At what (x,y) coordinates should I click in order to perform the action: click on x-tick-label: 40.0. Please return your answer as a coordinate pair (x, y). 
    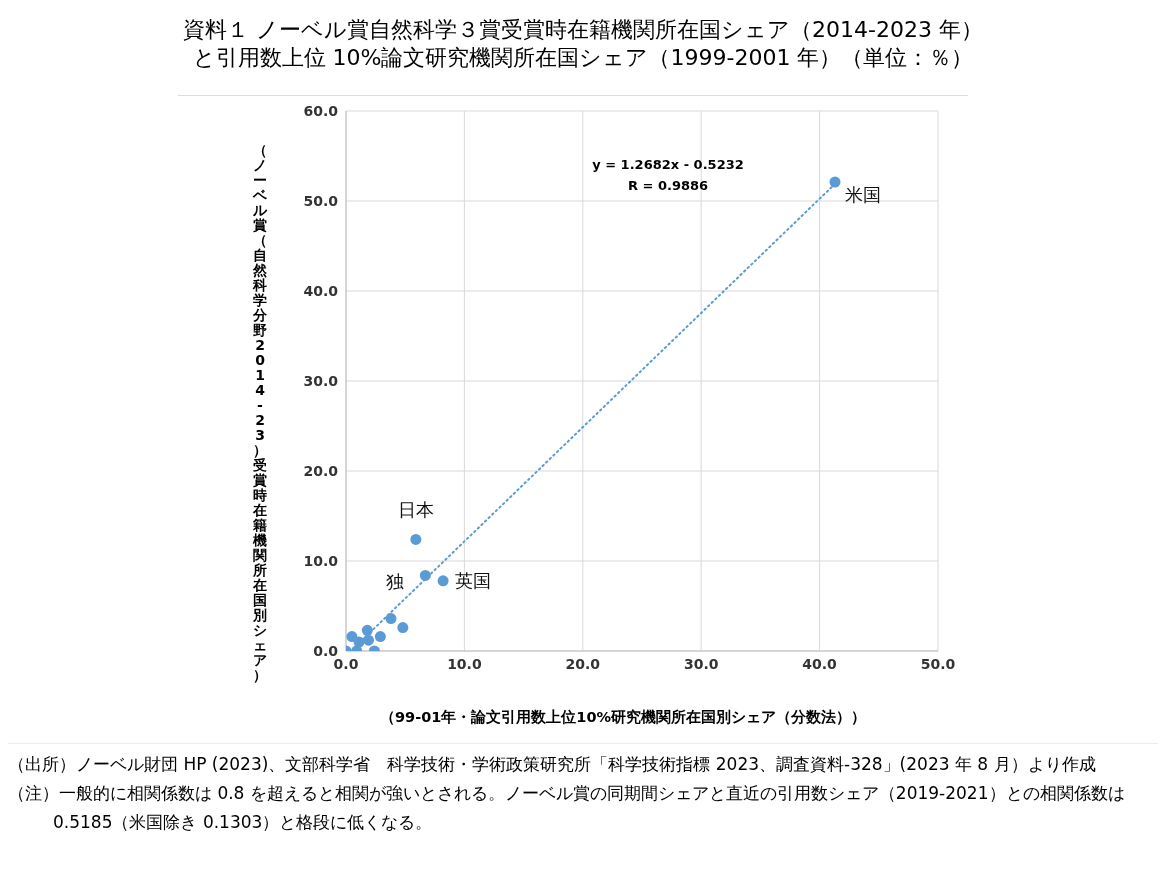
    Looking at the image, I should click on (820, 663).